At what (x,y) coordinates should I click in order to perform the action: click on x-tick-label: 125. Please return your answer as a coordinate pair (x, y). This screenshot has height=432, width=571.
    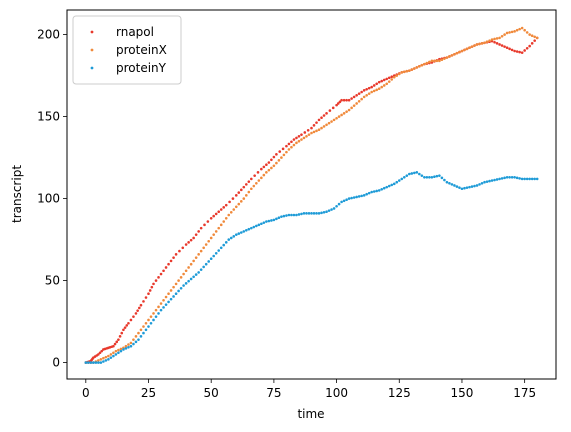
    Looking at the image, I should click on (399, 393).